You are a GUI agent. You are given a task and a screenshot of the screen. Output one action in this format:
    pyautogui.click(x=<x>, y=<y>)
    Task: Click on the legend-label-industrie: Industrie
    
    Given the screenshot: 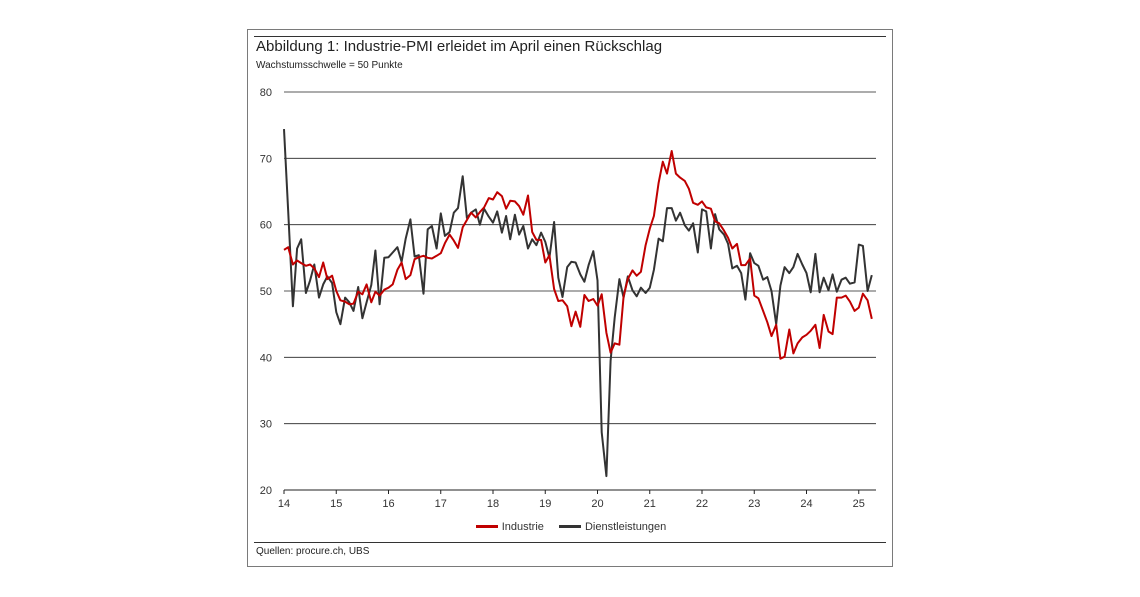 What is the action you would take?
    pyautogui.click(x=522, y=526)
    